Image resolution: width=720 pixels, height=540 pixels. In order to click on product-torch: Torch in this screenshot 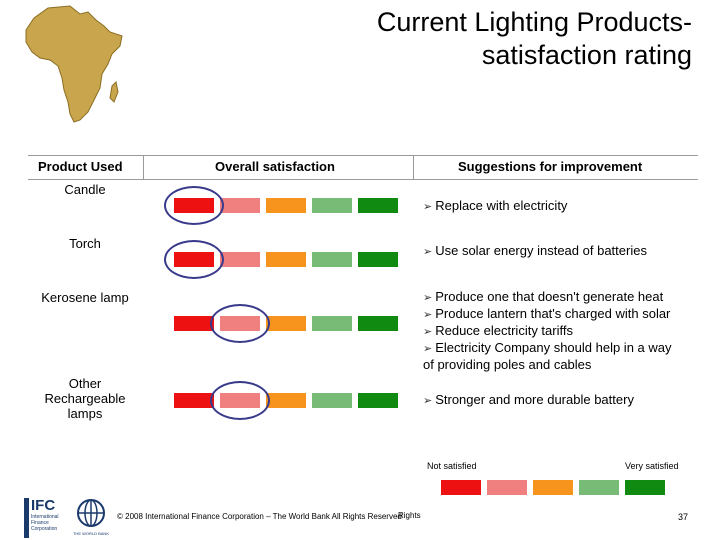, I will do `click(85, 243)`.